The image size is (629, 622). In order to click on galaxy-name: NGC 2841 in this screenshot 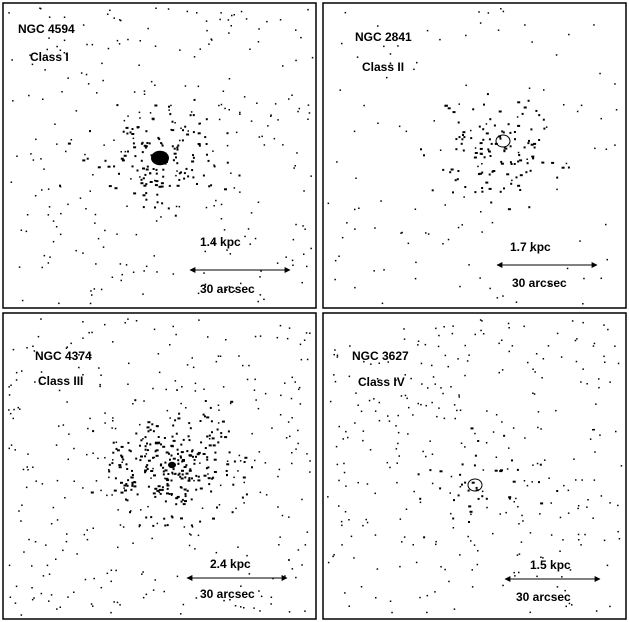, I will do `click(383, 37)`.